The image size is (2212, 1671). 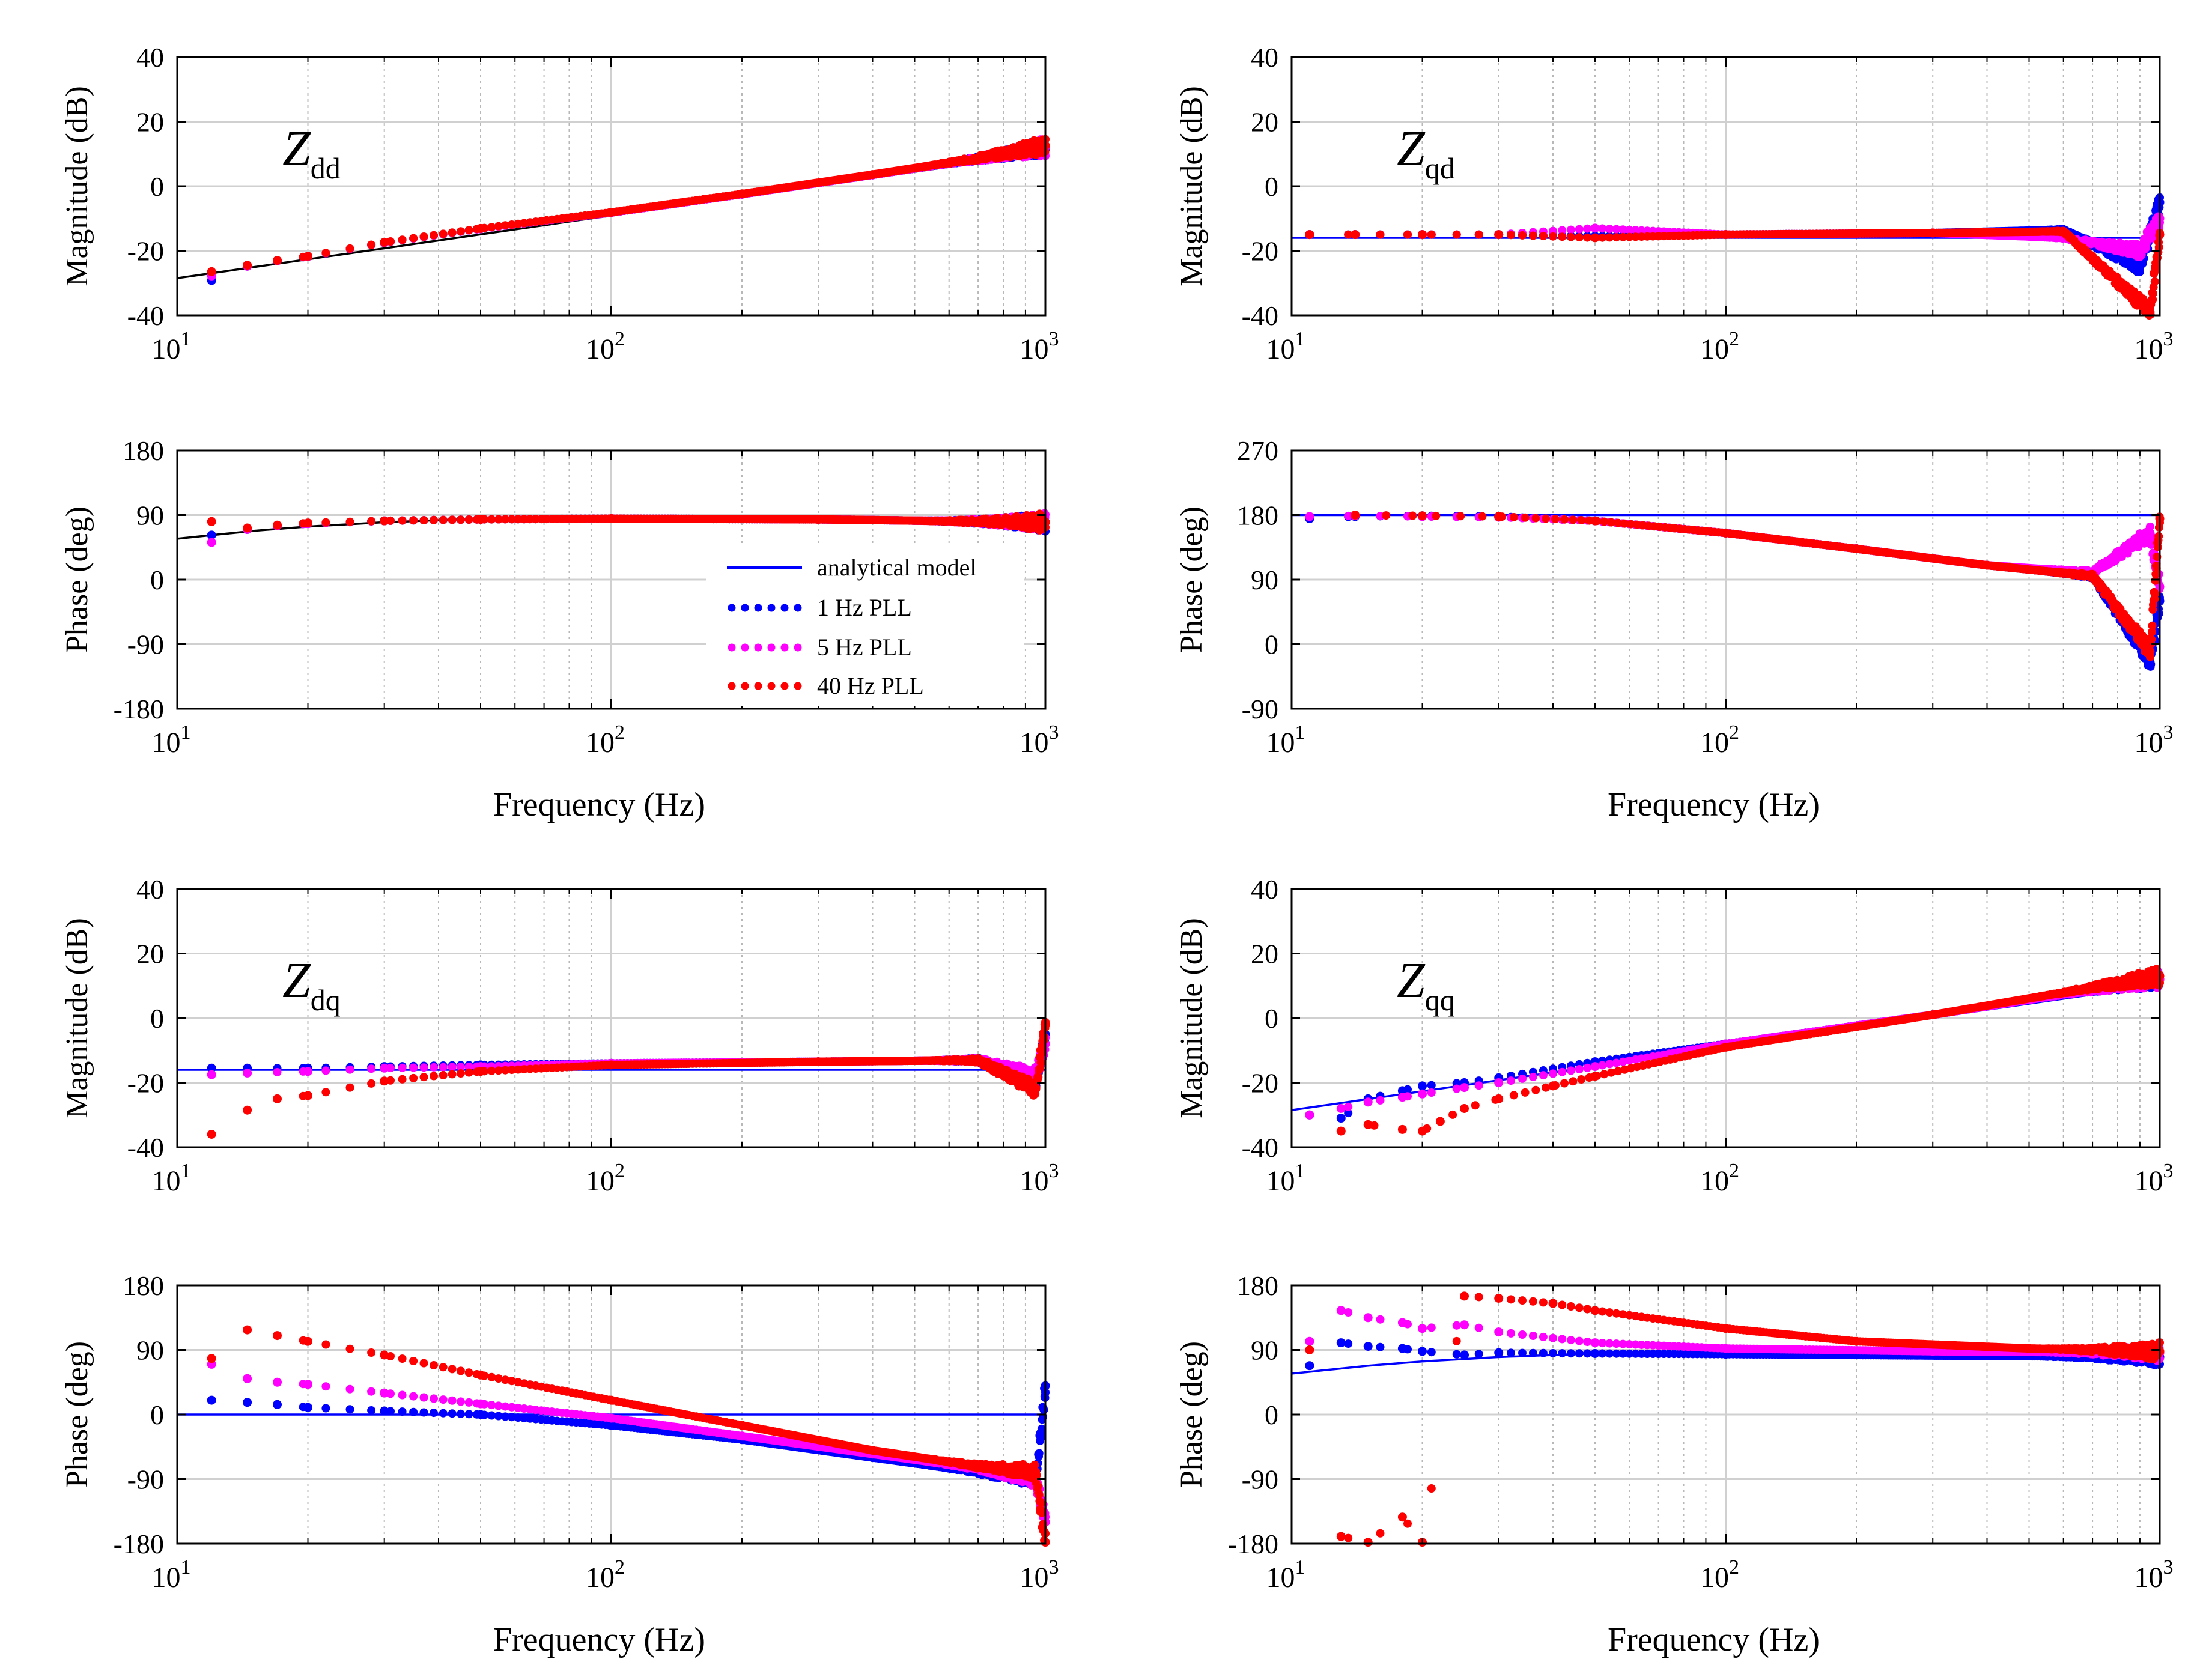 I want to click on y-tick-label: -90, so click(x=145, y=644).